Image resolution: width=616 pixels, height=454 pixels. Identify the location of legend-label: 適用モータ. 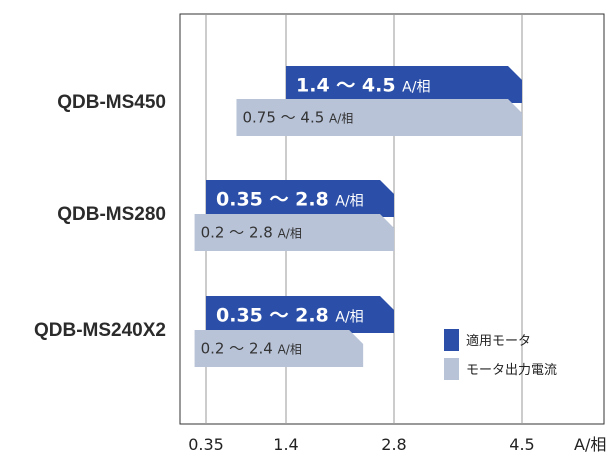
(498, 341).